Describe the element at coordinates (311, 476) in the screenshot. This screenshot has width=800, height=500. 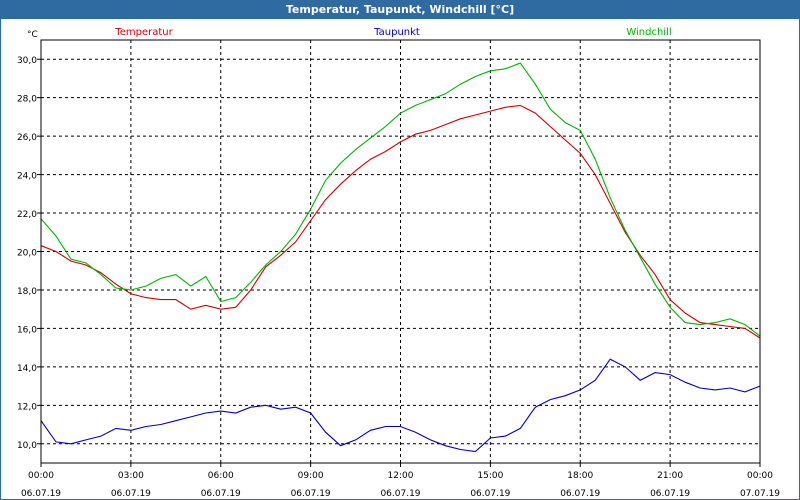
I see `x-tick-time: 09:00` at that location.